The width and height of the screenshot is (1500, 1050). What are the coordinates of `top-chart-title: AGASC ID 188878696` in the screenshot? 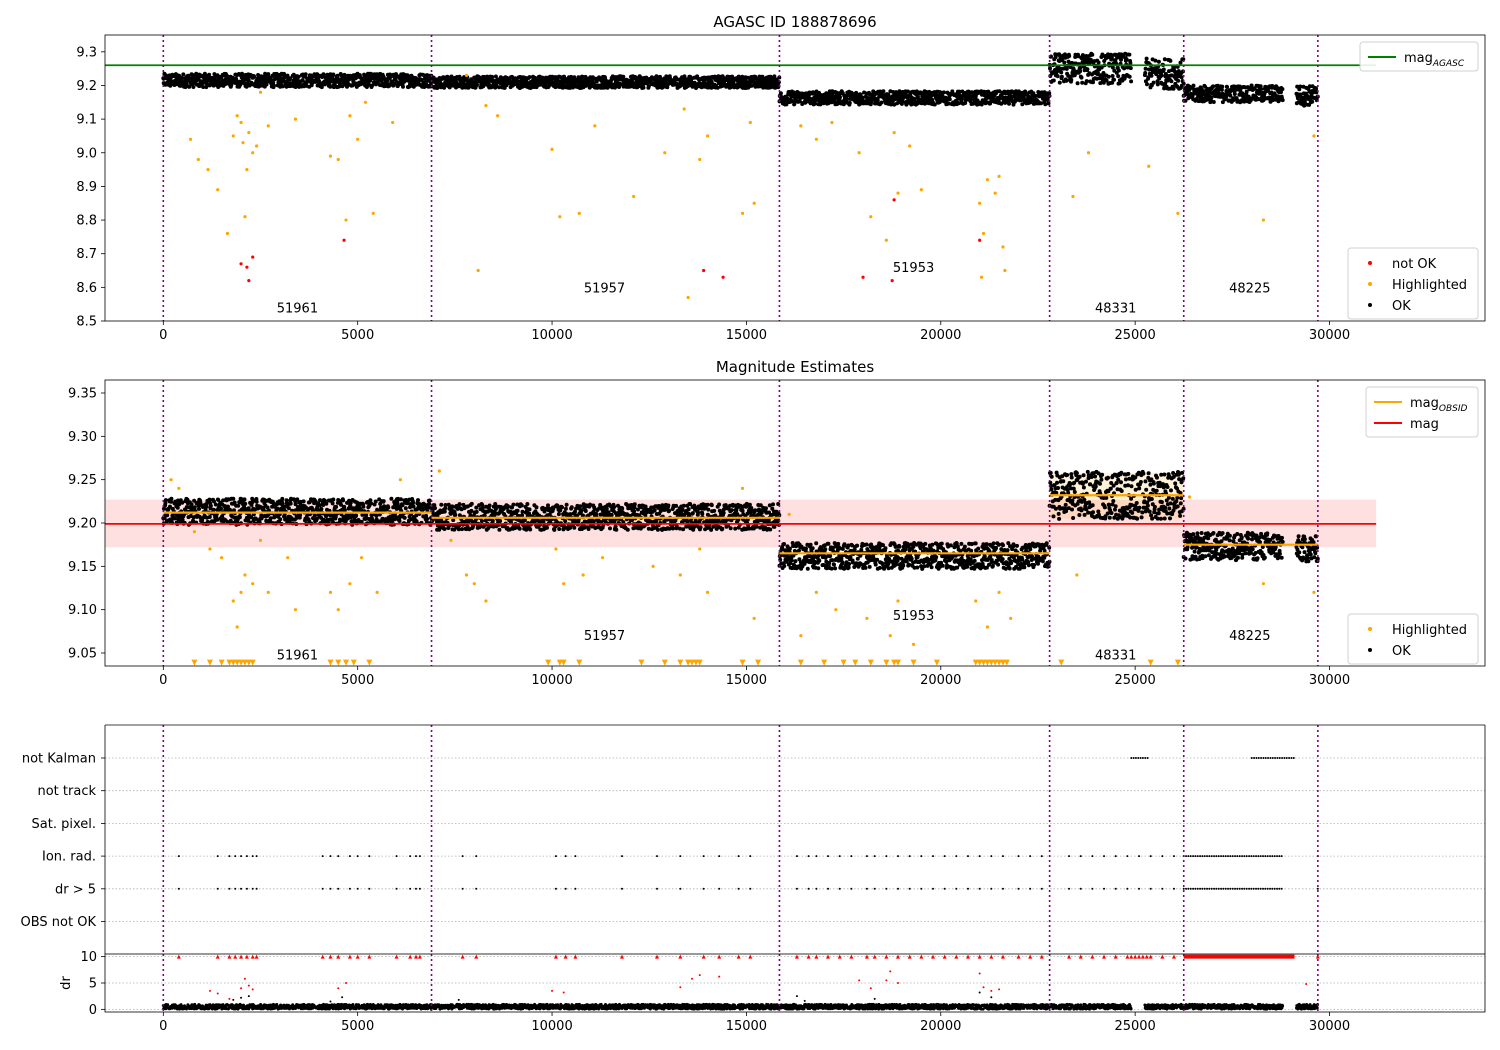 It's located at (794, 22).